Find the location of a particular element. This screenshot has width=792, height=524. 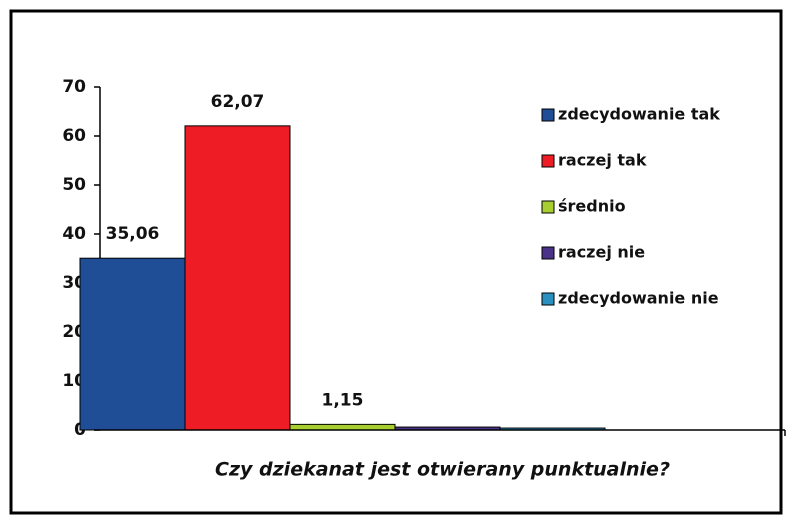

data-label: 62,07 is located at coordinates (238, 102).